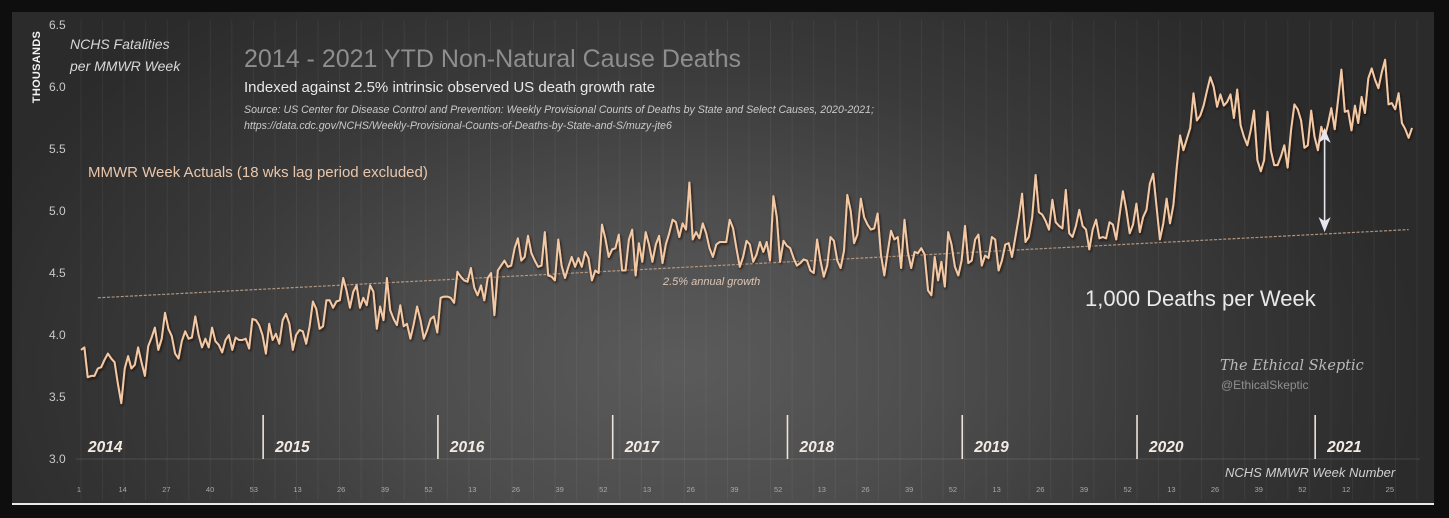 This screenshot has height=518, width=1449. I want to click on y-tick-label: 6.5, so click(57, 25).